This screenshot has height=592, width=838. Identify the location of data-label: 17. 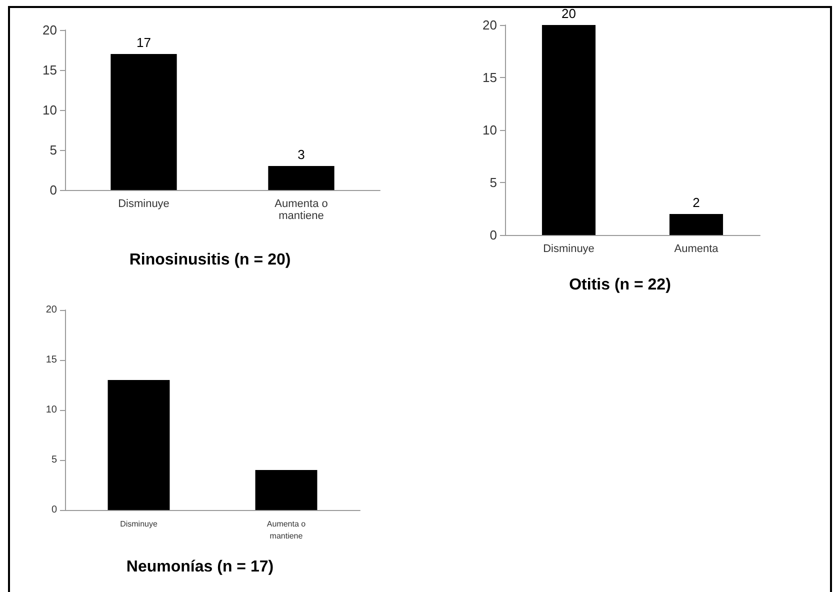
(143, 42).